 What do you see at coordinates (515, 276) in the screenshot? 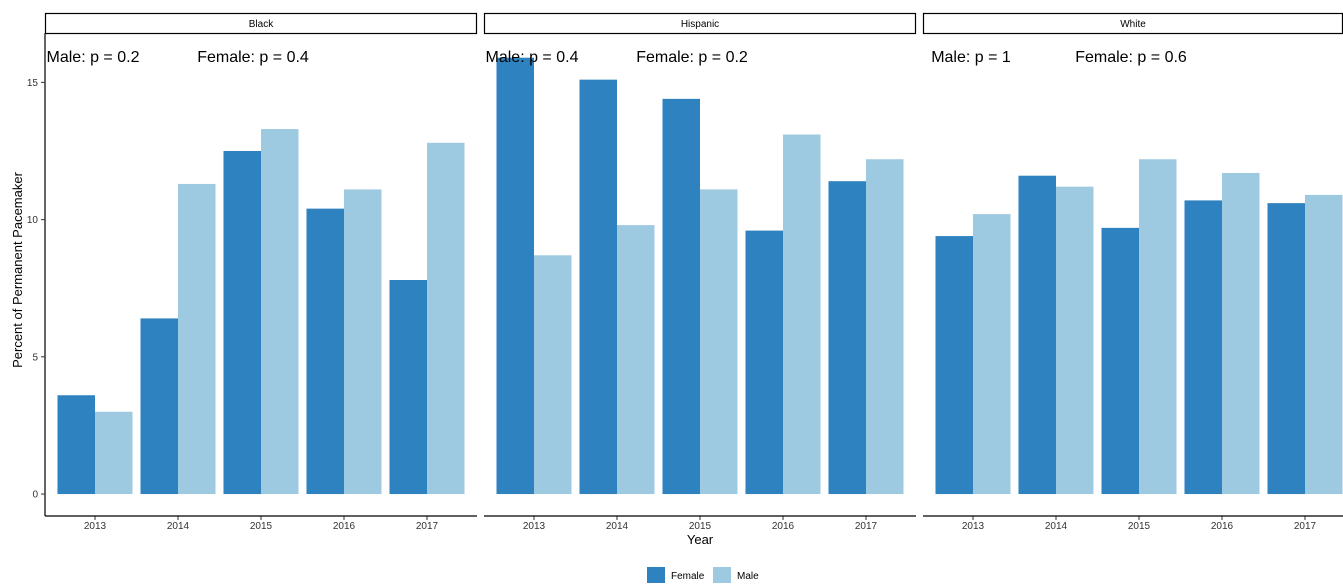
I see `bar-hispanic-2013-female` at bounding box center [515, 276].